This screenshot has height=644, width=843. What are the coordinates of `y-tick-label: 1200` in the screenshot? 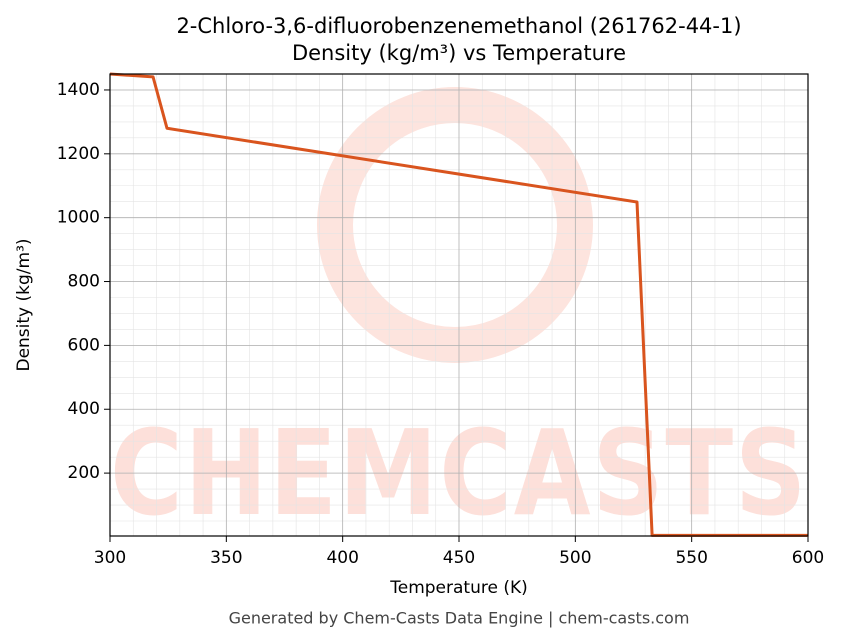 It's located at (78, 154).